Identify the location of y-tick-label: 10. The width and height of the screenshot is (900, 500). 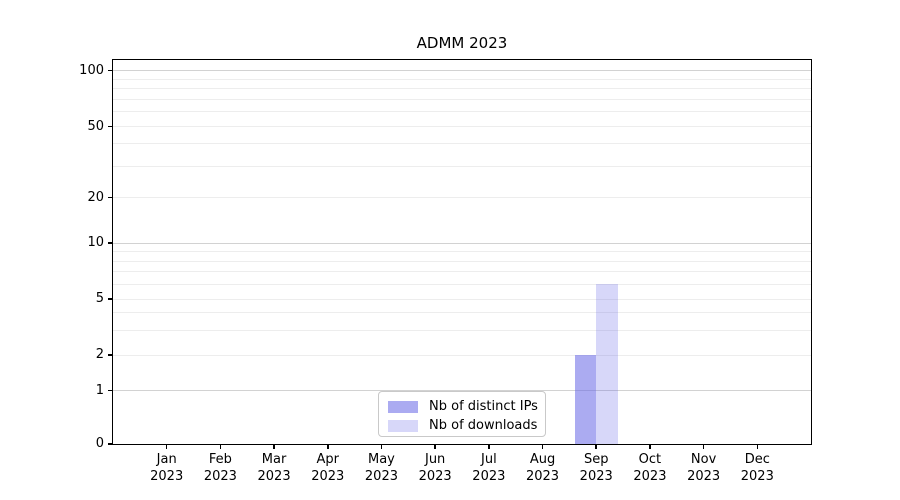
(95, 242).